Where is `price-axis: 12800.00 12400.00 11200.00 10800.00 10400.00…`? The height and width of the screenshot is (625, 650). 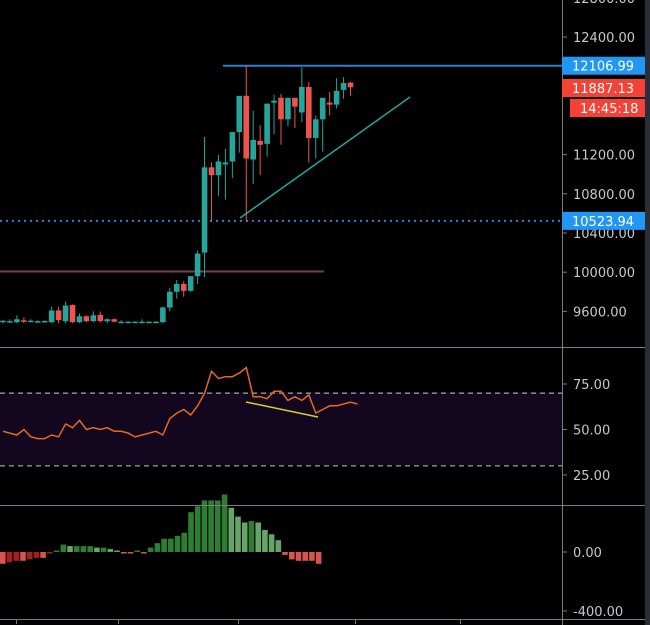 price-axis: 12800.00 12400.00 11200.00 10800.00 10400.00… is located at coordinates (599, 160).